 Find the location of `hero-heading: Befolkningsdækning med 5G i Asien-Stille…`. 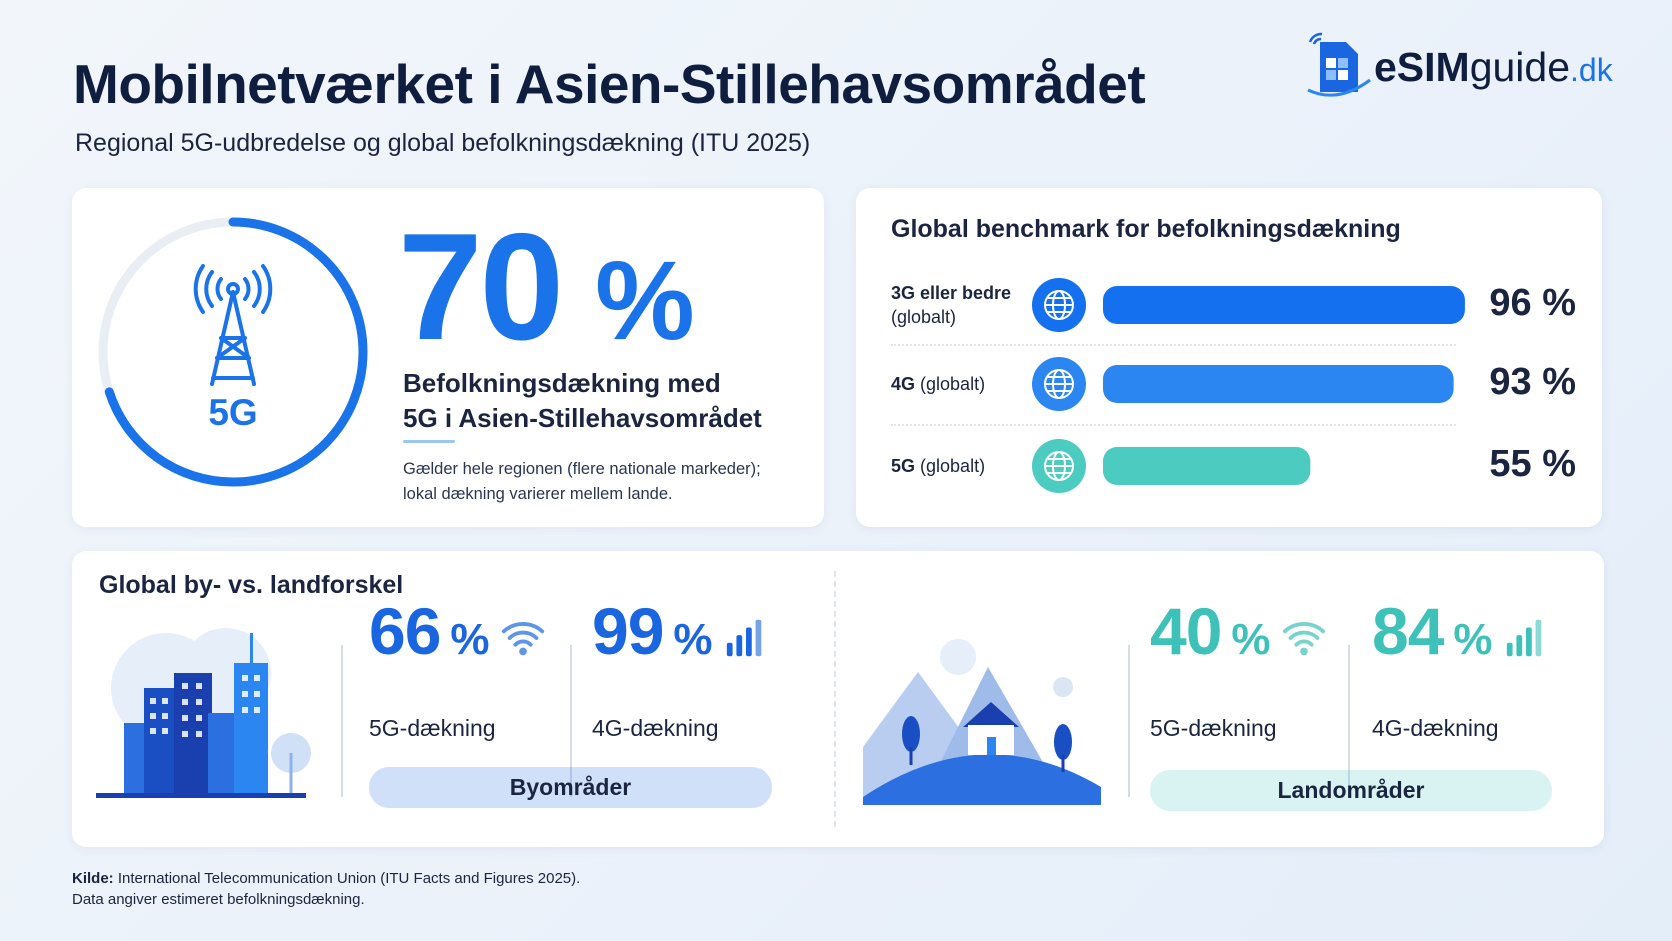

hero-heading: Befolkningsdækning med 5G i Asien-Stille… is located at coordinates (582, 401).